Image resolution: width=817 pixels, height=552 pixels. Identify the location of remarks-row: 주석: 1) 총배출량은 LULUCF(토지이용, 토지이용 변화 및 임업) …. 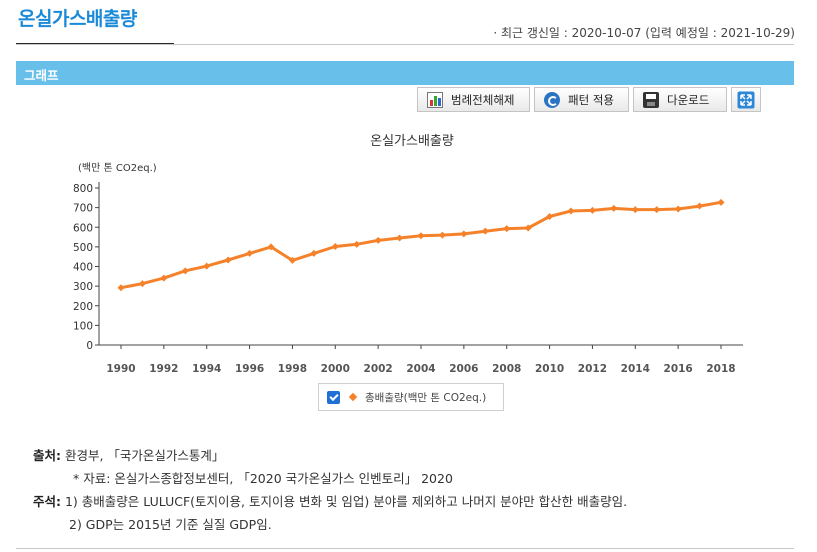
(330, 501).